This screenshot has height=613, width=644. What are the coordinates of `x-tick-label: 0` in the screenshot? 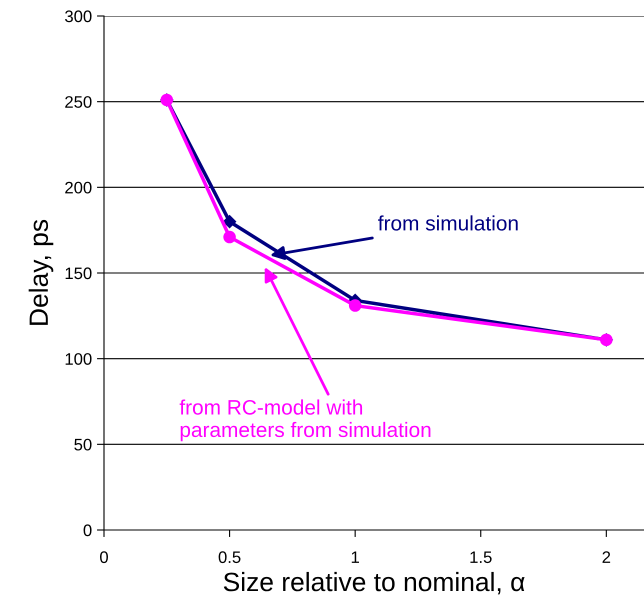 It's located at (104, 557).